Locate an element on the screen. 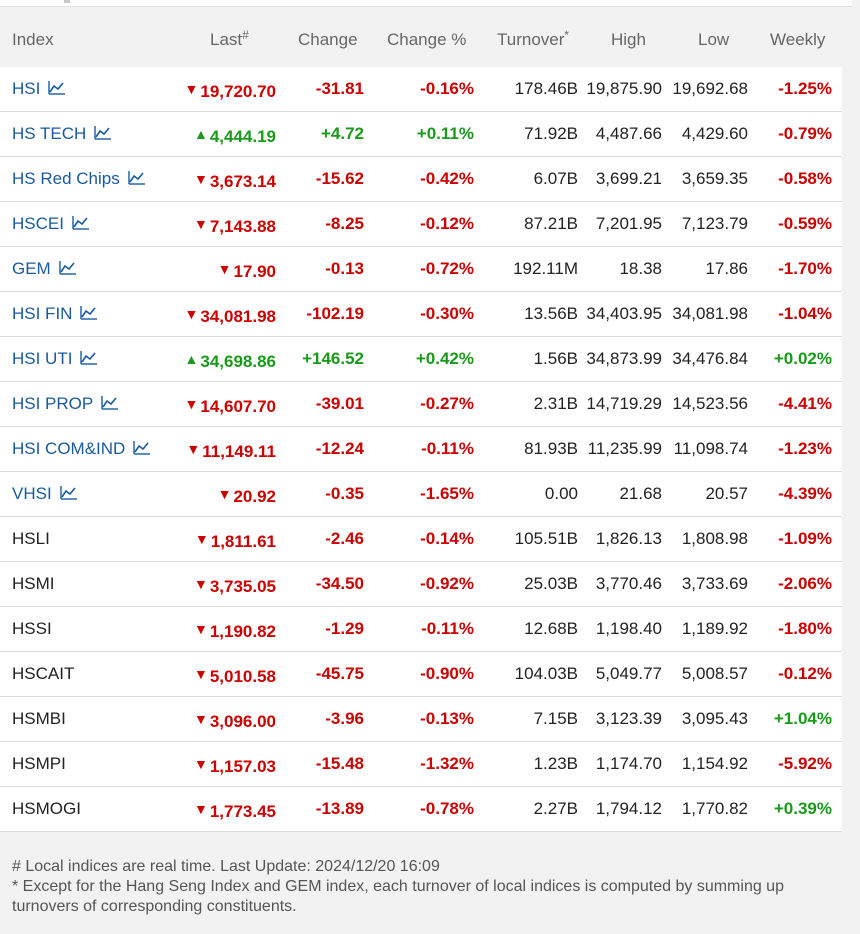  index-name-label: HSMBI is located at coordinates (39, 718).